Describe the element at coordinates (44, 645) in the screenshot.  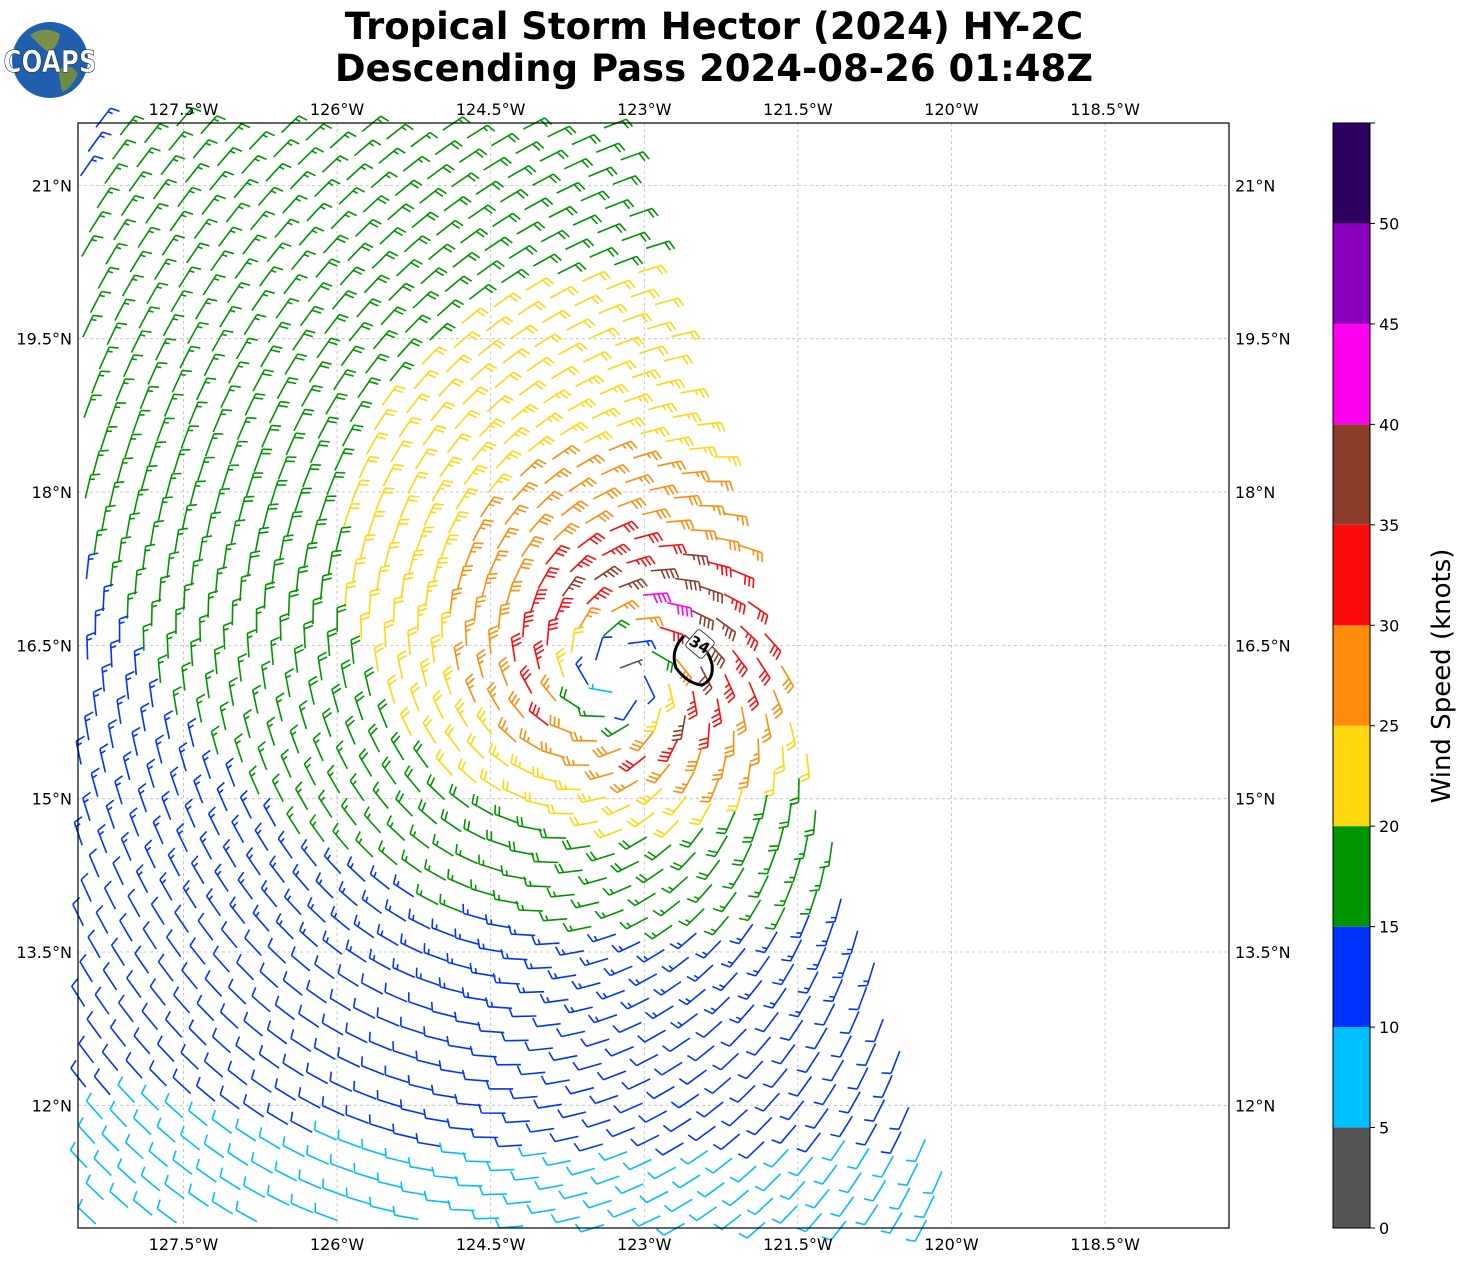
I see `lat-tick-label: 16.5°N` at that location.